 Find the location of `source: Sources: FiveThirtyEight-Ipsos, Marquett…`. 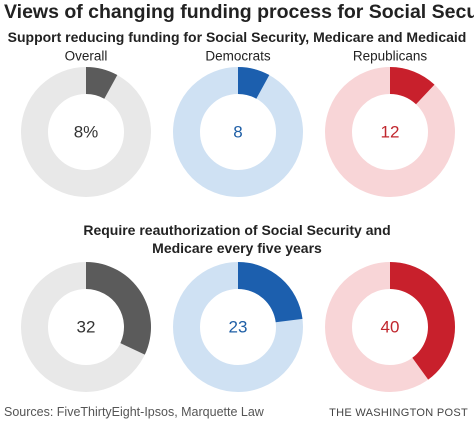

source: Sources: FiveThirtyEight-Ipsos, Marquett… is located at coordinates (134, 412).